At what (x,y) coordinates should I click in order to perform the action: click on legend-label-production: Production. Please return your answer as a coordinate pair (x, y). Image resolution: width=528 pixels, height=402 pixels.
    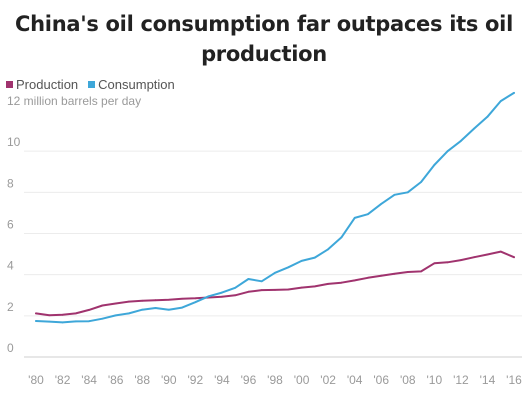
    Looking at the image, I should click on (47, 84).